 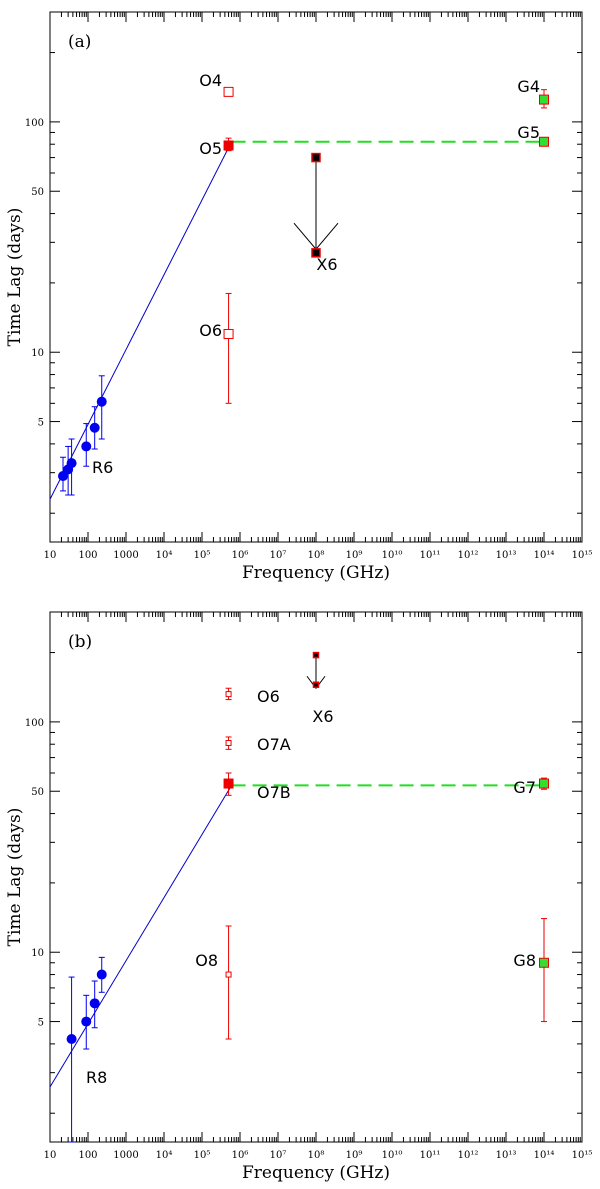 I want to click on panel-a-point-g4, so click(x=544, y=99).